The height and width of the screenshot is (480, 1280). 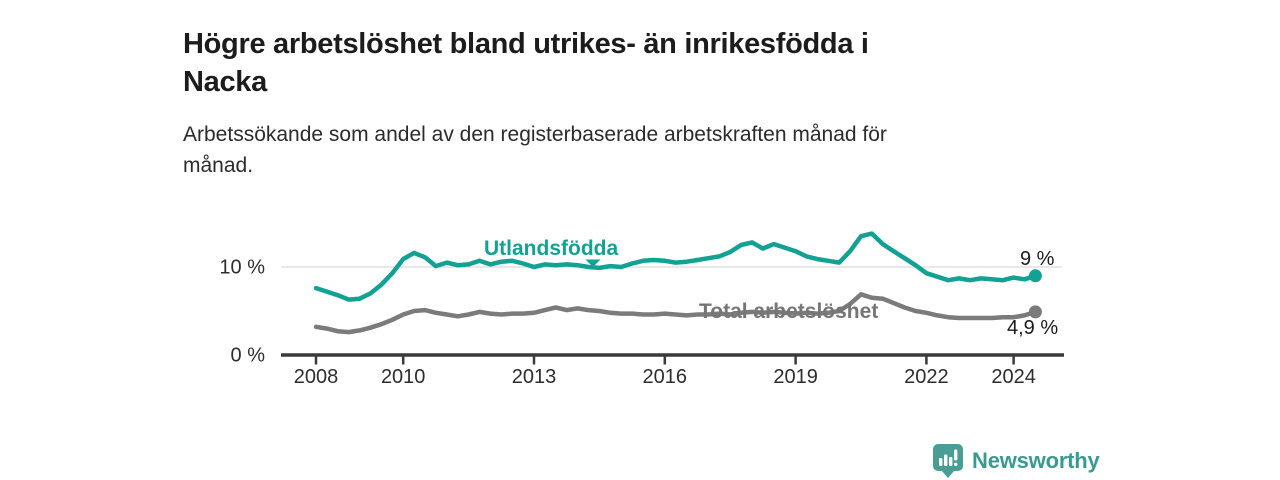 What do you see at coordinates (218, 165) in the screenshot?
I see `chart-subtitle-line-2: månad.` at bounding box center [218, 165].